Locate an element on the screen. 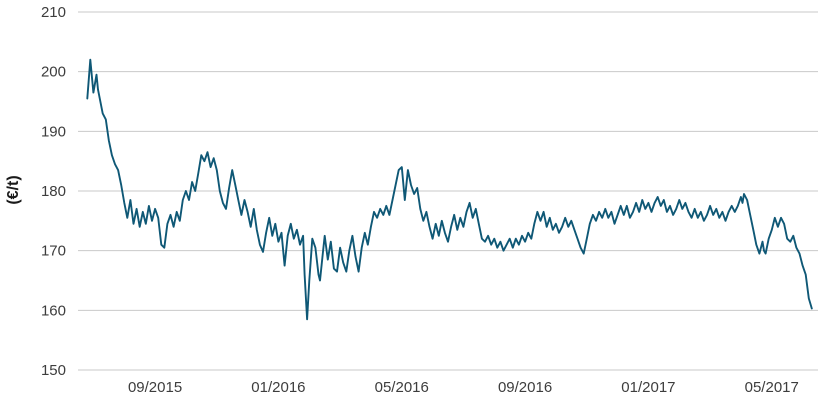  x-tick-label: 01/2017 is located at coordinates (648, 387).